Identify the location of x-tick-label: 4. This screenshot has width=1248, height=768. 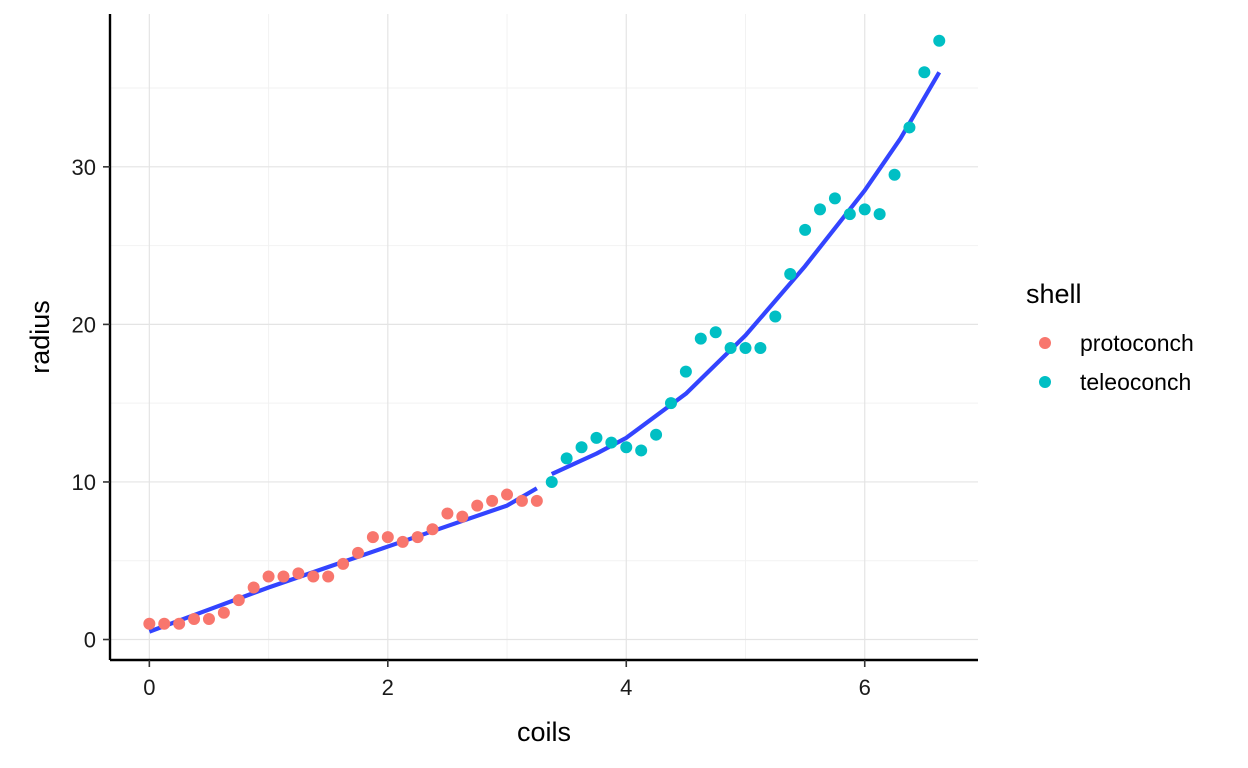
(626, 687).